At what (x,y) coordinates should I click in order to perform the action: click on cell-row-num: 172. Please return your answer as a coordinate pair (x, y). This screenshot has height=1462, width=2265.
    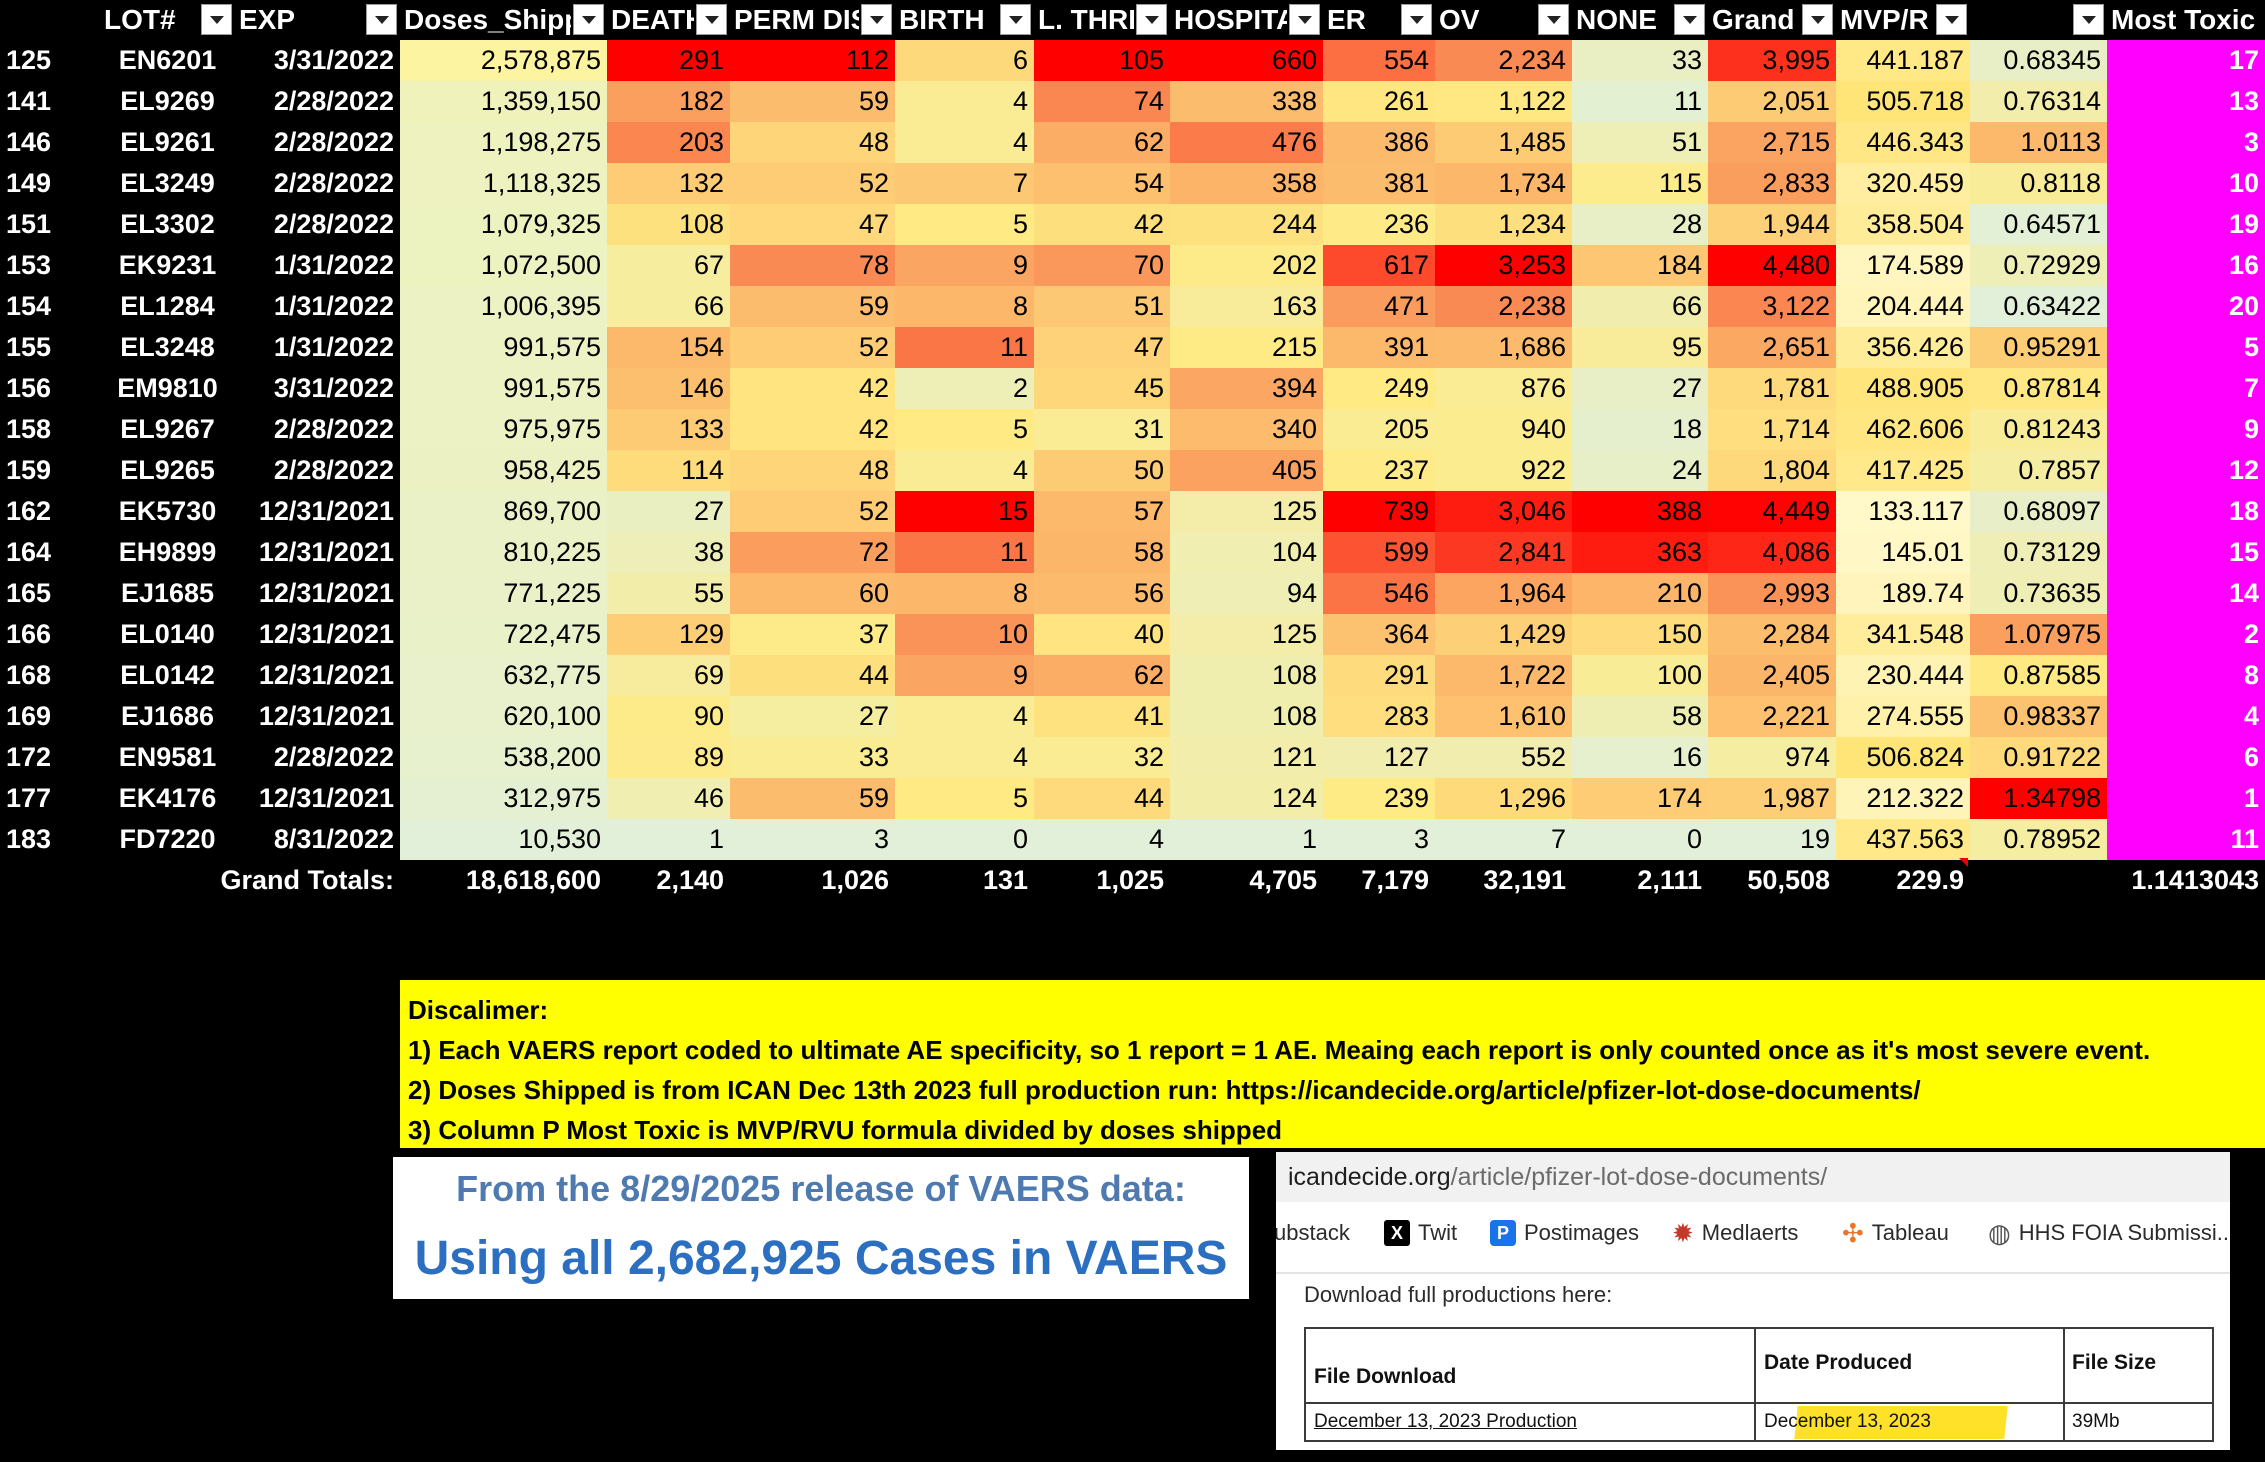
    Looking at the image, I should click on (50, 757).